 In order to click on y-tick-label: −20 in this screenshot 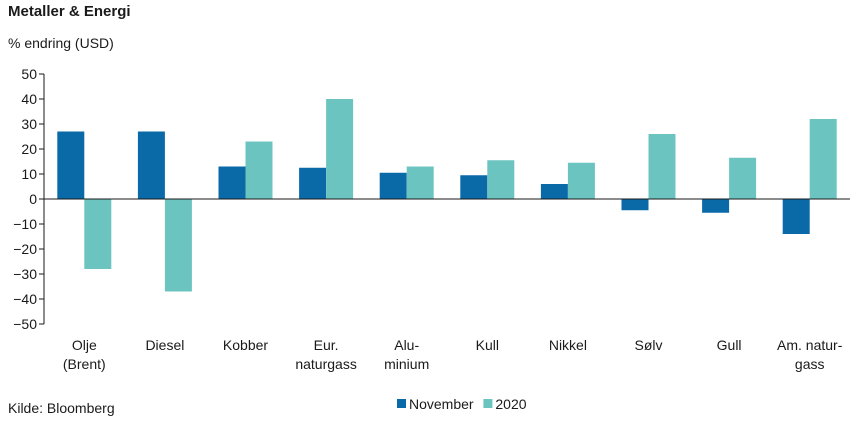, I will do `click(25, 249)`.